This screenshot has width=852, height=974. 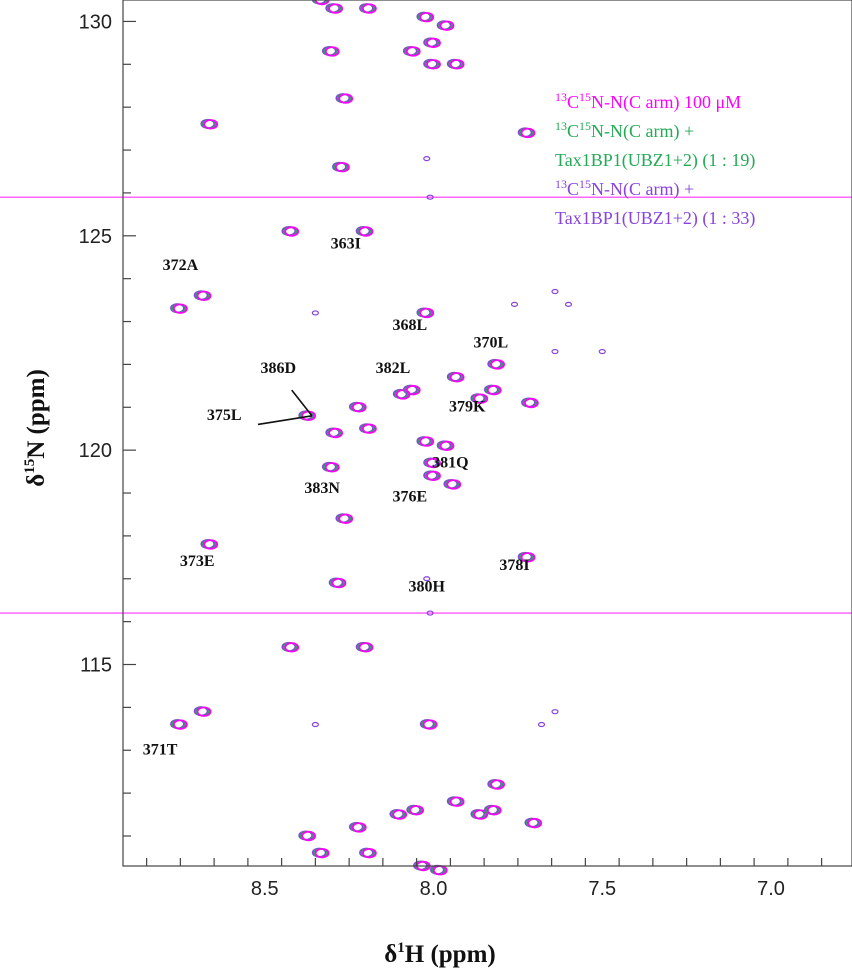 What do you see at coordinates (285, 420) in the screenshot?
I see `leader-line` at bounding box center [285, 420].